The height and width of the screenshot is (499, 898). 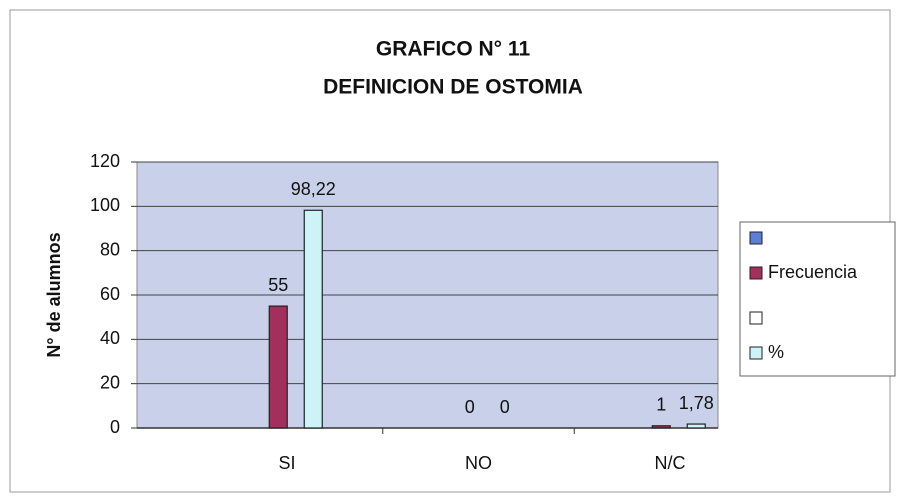 I want to click on chart-title: GRAFICO N° 11, so click(x=453, y=49).